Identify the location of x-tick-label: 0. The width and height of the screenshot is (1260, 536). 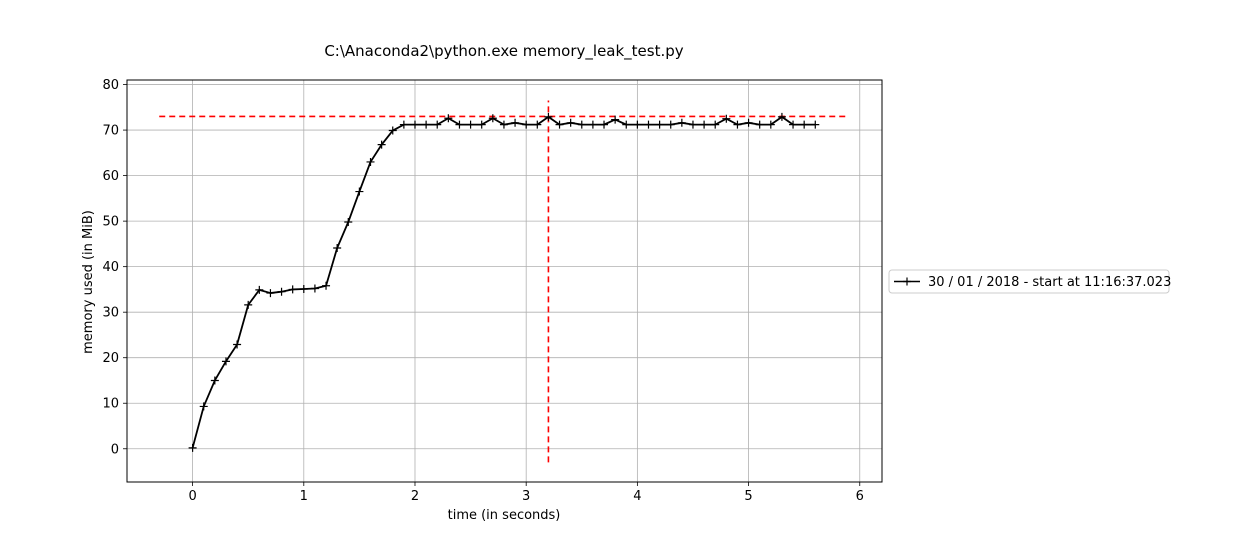
(192, 496).